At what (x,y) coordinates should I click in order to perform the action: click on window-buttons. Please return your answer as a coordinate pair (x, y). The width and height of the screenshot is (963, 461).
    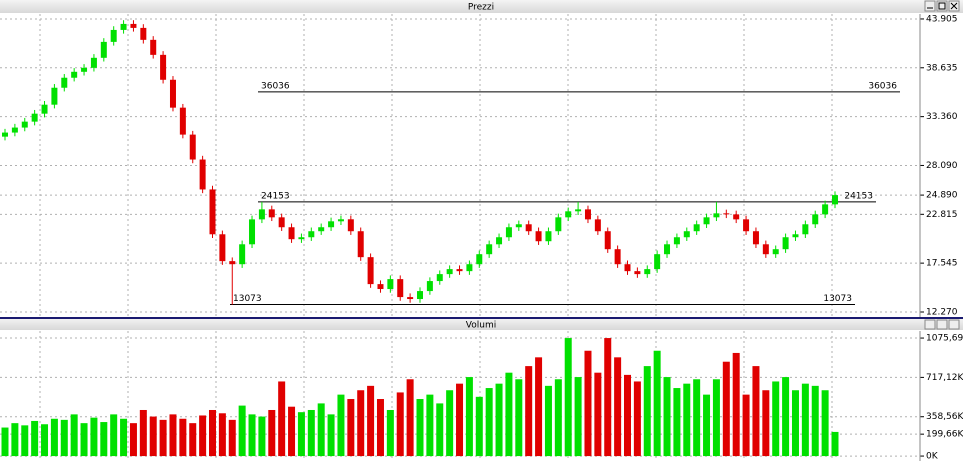
    Looking at the image, I should click on (942, 6).